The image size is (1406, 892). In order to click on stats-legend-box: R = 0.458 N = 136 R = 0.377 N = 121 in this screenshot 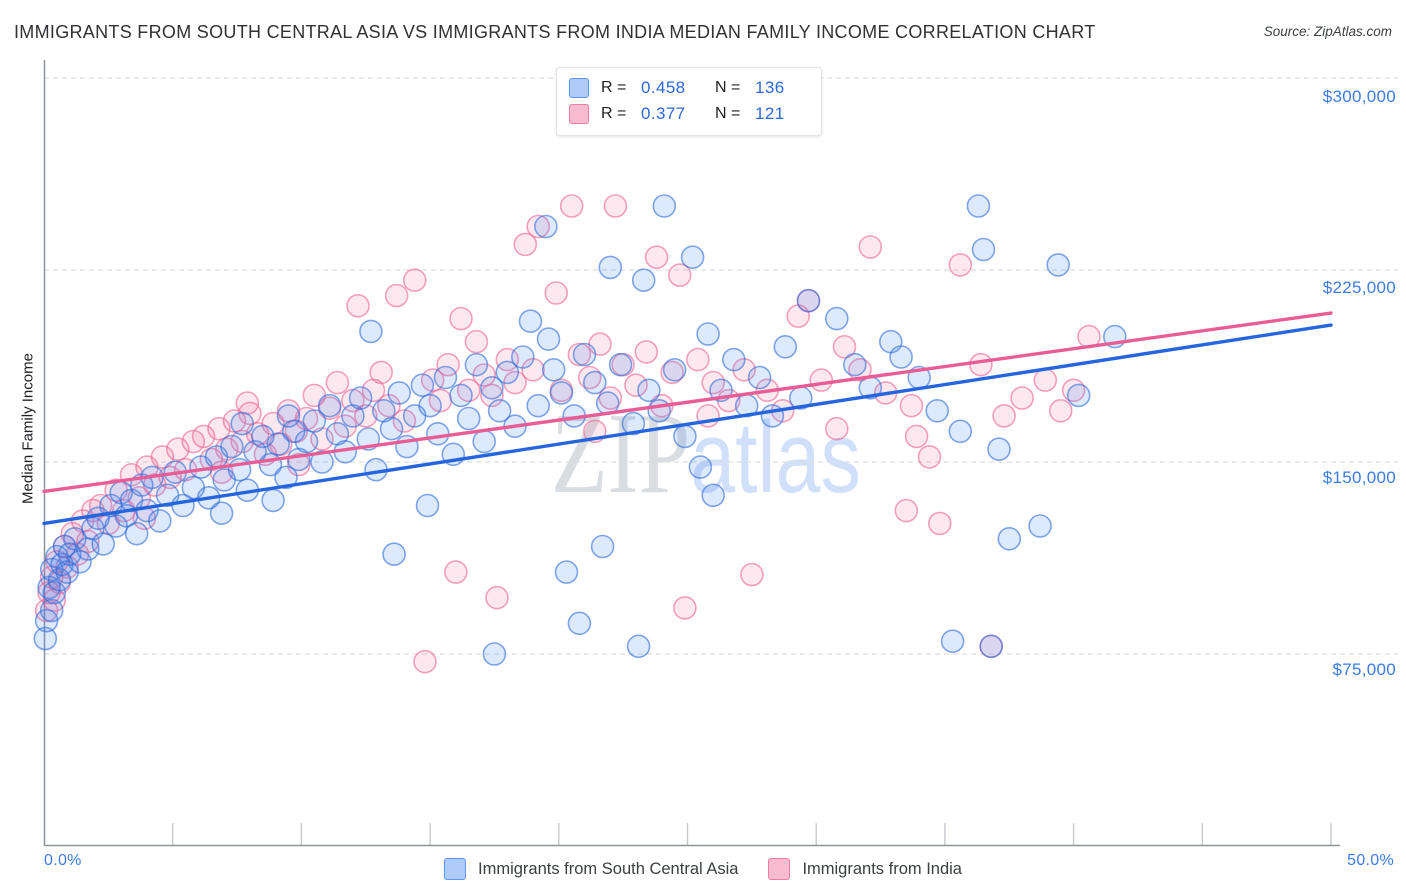, I will do `click(689, 101)`.